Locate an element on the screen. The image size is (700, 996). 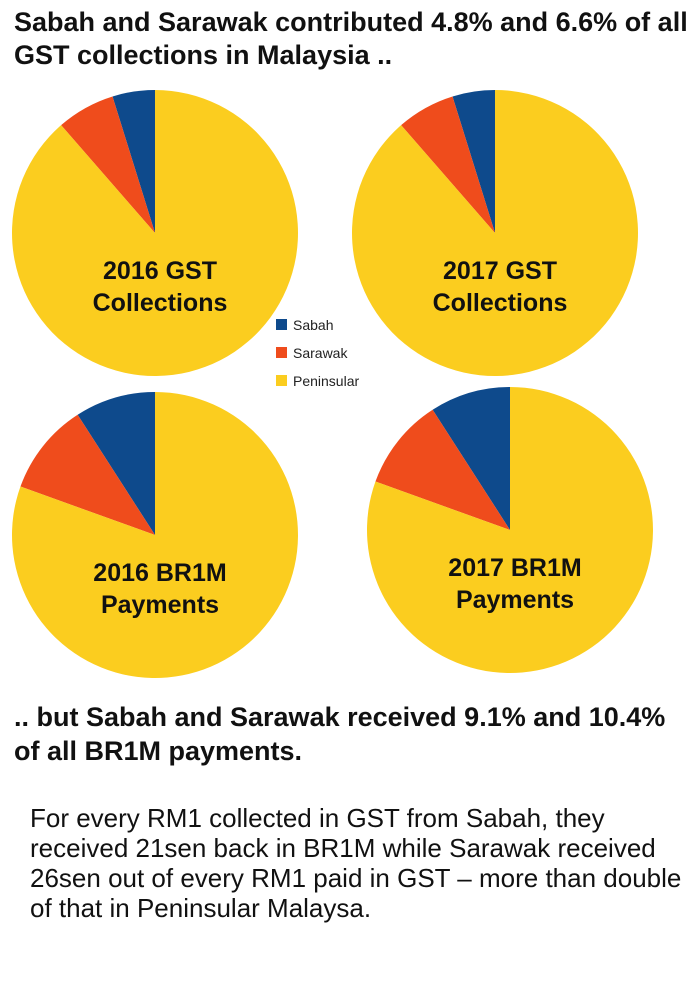
legend-swatch-sabah is located at coordinates (281, 324).